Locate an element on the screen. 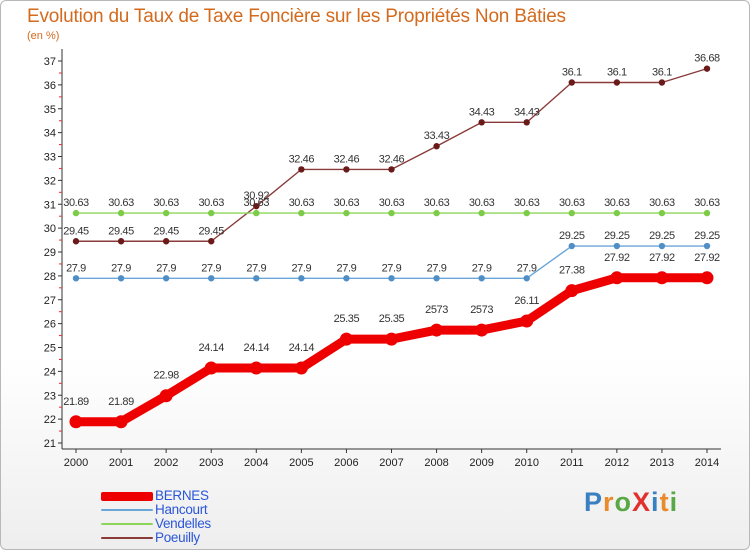  y-tick-label: 34 is located at coordinates (50, 134).